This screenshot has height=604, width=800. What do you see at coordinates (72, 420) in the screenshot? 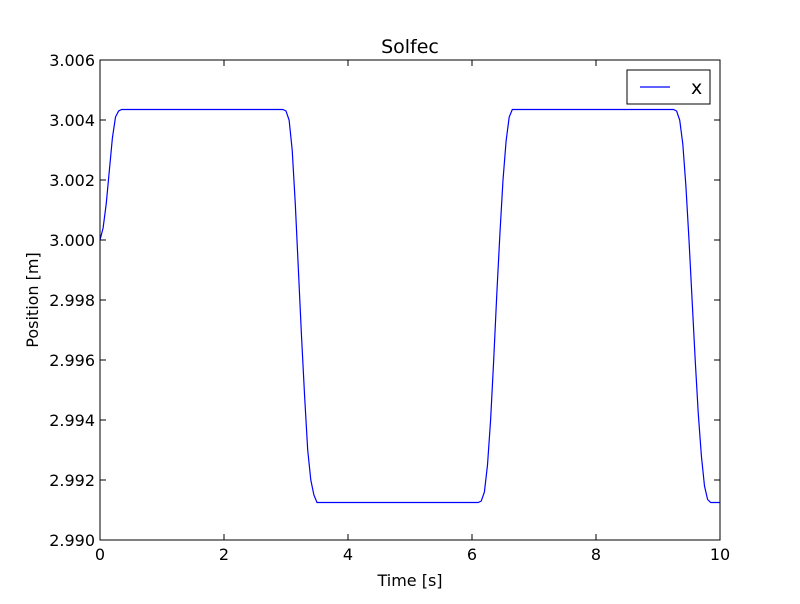
I see `y-tick-label: 2.994` at bounding box center [72, 420].